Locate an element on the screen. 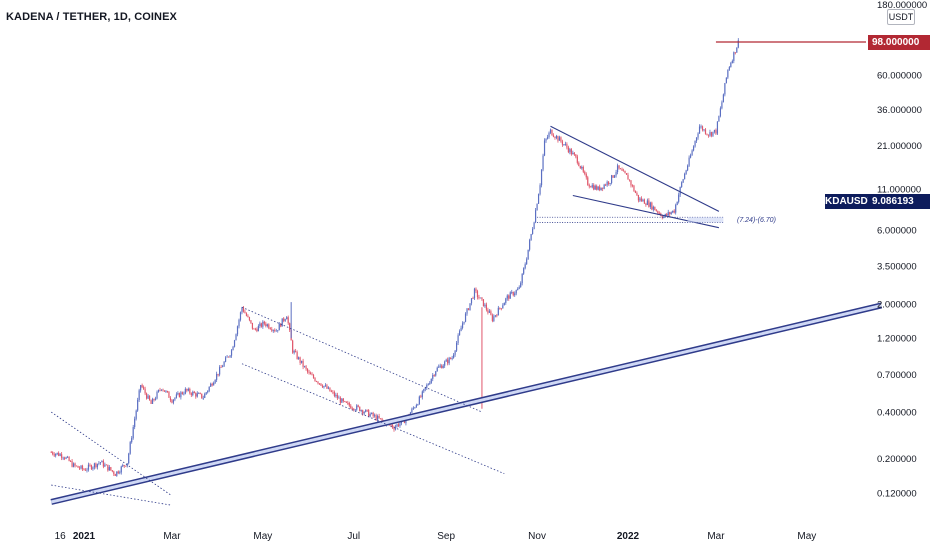 This screenshot has width=932, height=555. currency-unit-button: USDT is located at coordinates (901, 17).